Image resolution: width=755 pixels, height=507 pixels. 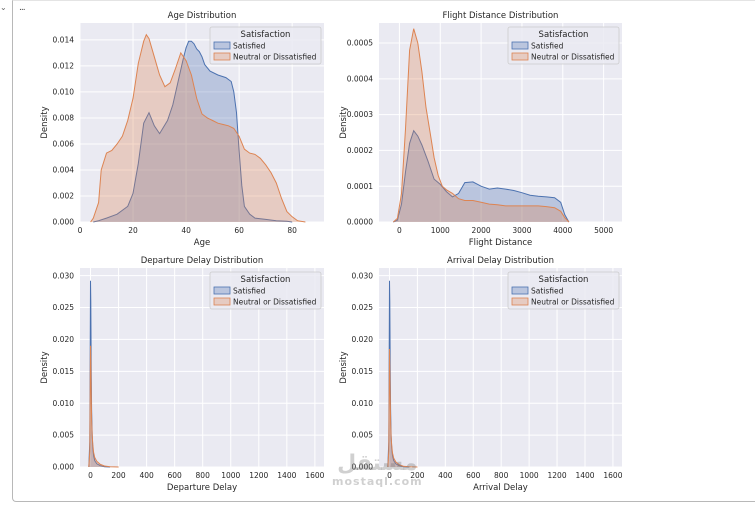 I want to click on x-tick-label: 1200, so click(x=258, y=475).